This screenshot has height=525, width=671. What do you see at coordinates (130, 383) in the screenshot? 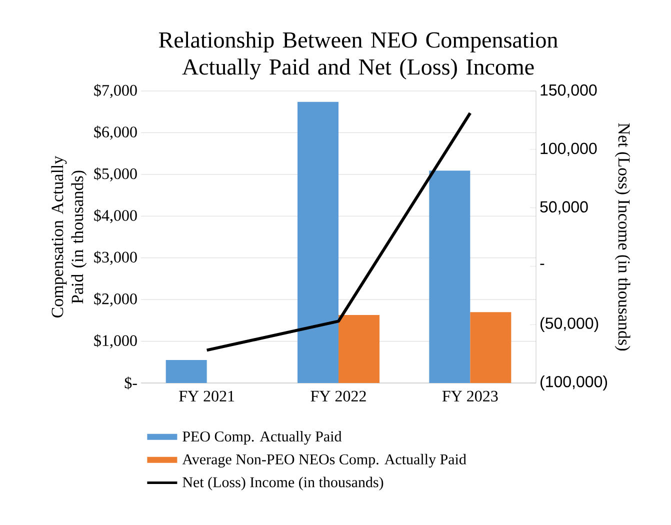
I see `y-tick-label: $-` at bounding box center [130, 383].